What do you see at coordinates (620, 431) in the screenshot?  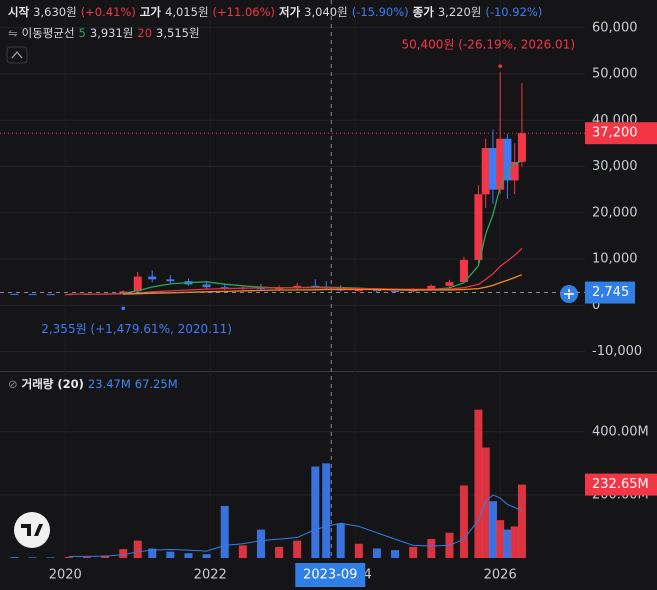 I see `y-tick-label: 400.00M` at bounding box center [620, 431].